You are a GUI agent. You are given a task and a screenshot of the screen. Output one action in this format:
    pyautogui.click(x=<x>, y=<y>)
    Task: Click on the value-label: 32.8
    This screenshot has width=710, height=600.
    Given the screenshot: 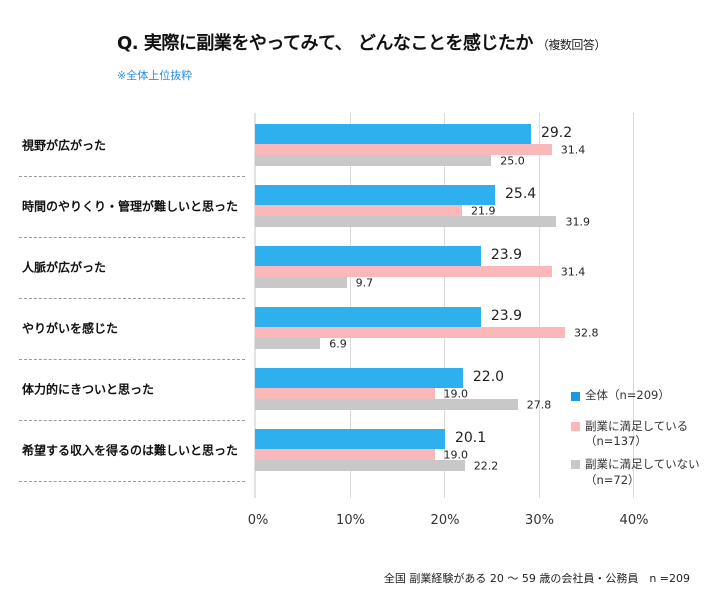 What is the action you would take?
    pyautogui.click(x=586, y=333)
    